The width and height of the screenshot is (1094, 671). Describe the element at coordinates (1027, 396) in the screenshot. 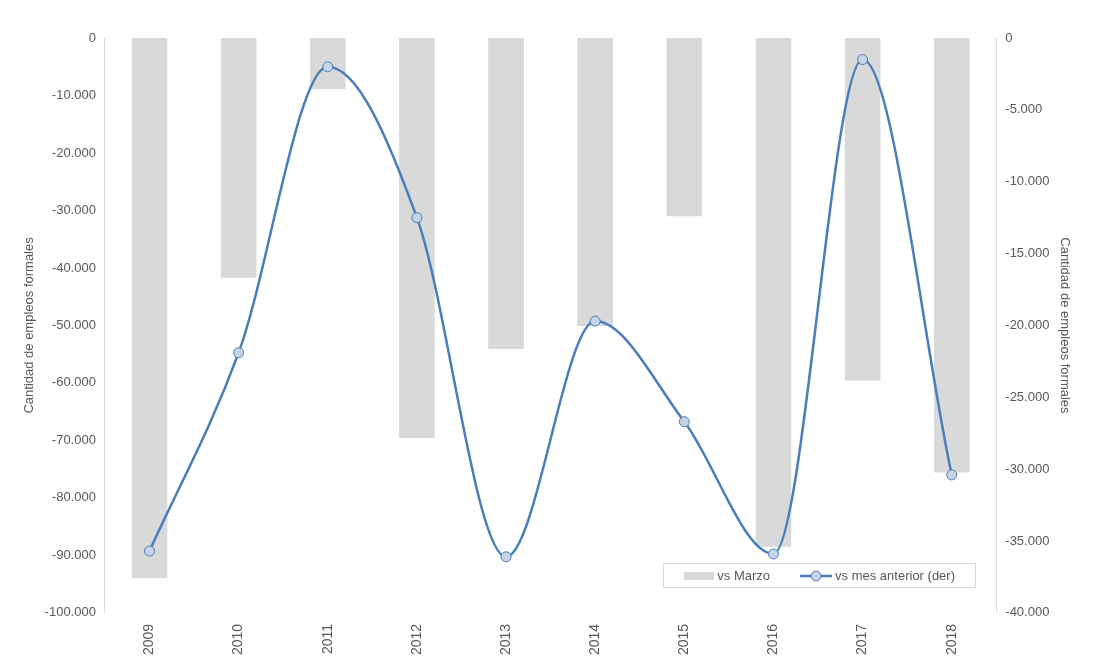

I see `y2-tick-label: -25.000` at that location.